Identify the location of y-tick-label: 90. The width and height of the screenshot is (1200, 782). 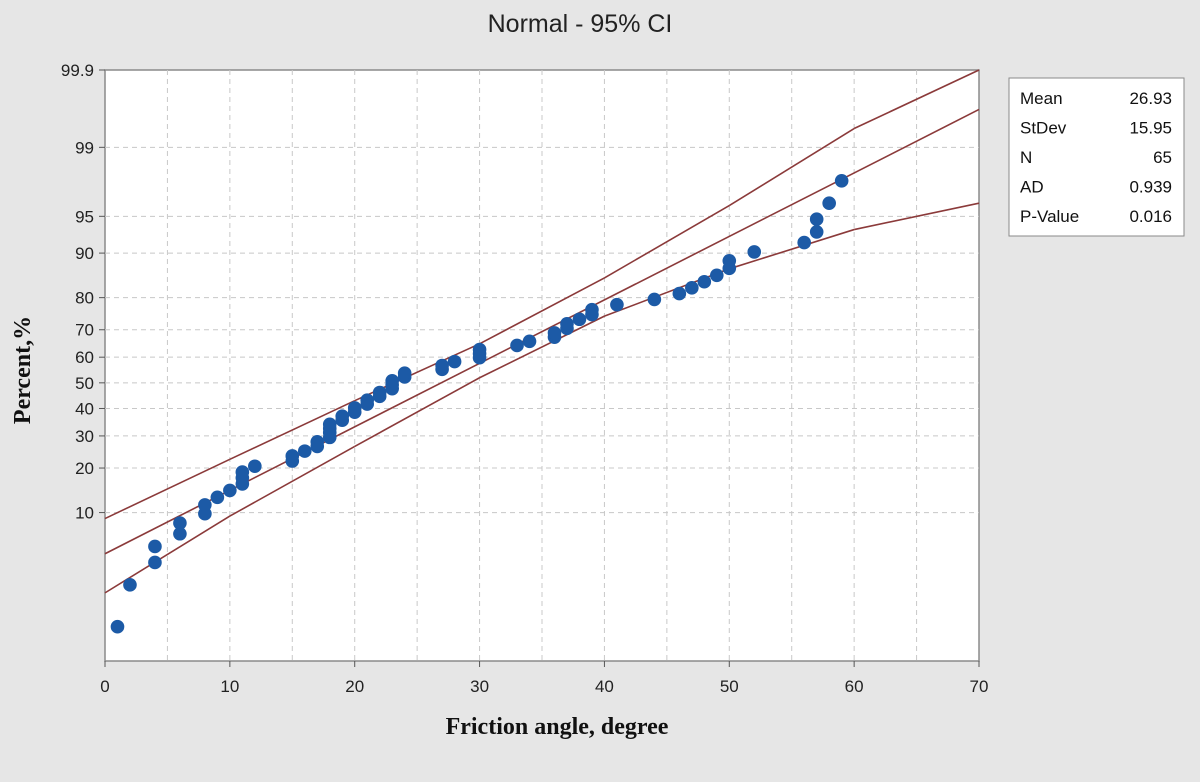
(84, 253).